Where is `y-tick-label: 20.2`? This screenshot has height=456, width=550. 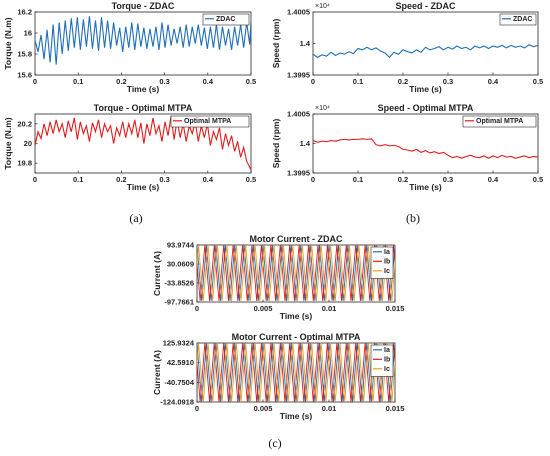
y-tick-label: 20.2 is located at coordinates (24, 123).